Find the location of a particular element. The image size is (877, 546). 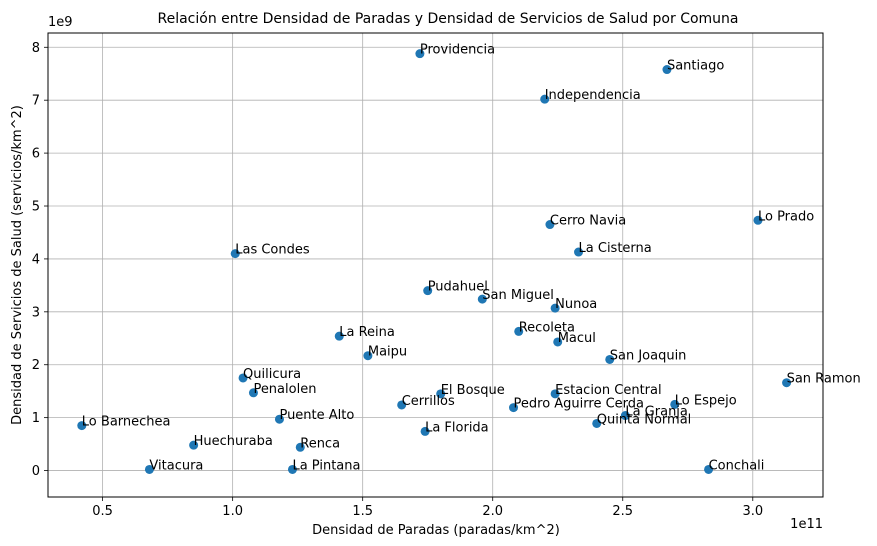

x-tick-label: 3.0 is located at coordinates (752, 511).